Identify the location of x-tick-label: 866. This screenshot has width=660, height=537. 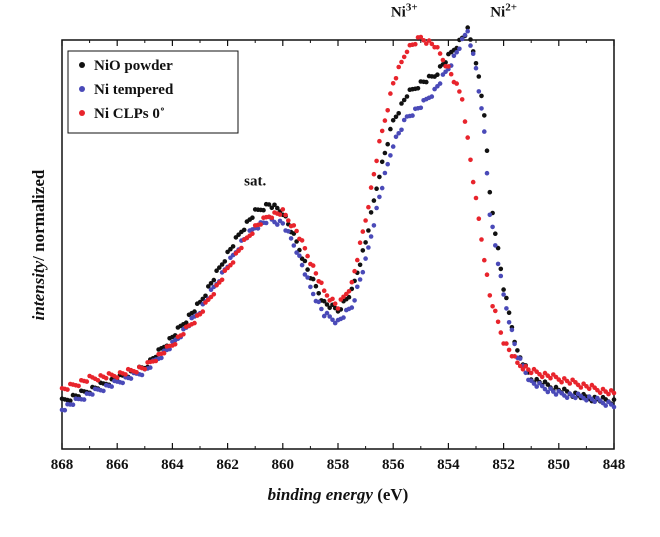
(117, 465).